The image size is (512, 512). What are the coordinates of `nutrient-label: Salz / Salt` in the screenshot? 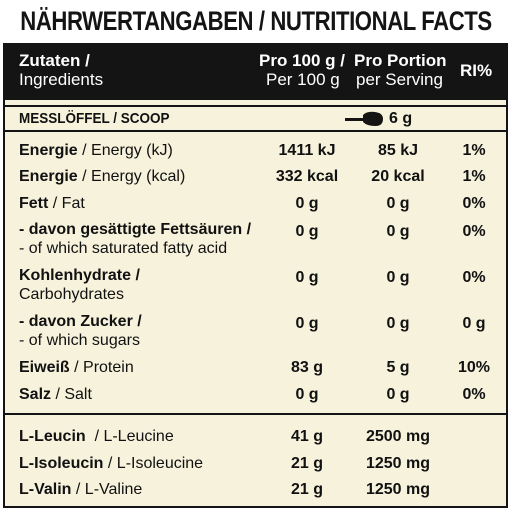 It's located at (55, 395).